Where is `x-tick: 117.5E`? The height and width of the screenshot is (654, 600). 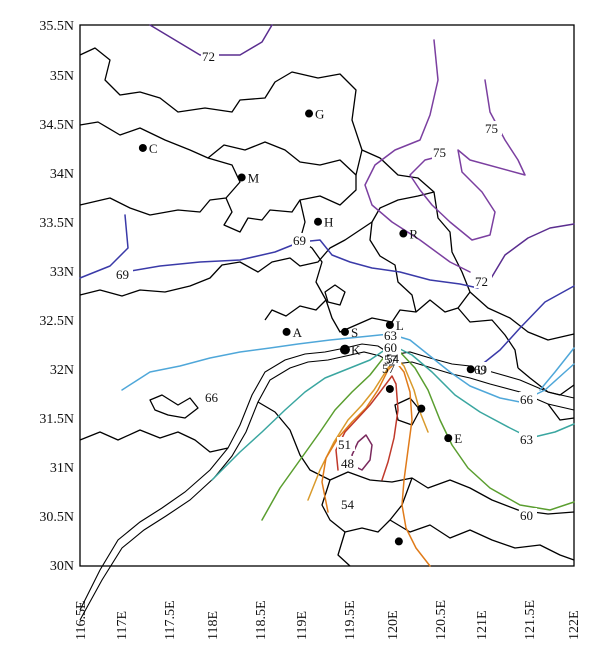
x-tick: 117.5E is located at coordinates (170, 620).